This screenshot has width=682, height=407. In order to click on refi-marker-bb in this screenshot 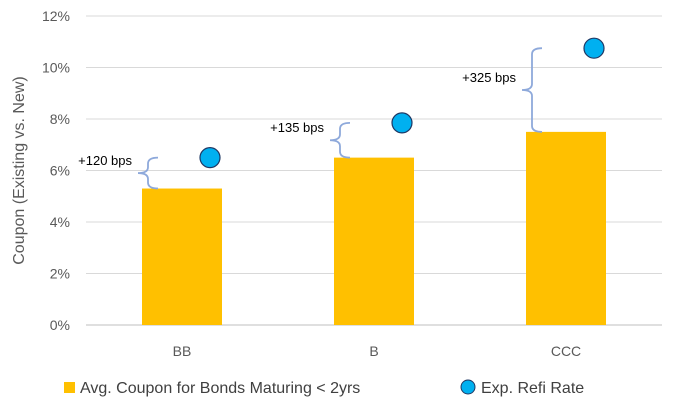, I will do `click(210, 158)`.